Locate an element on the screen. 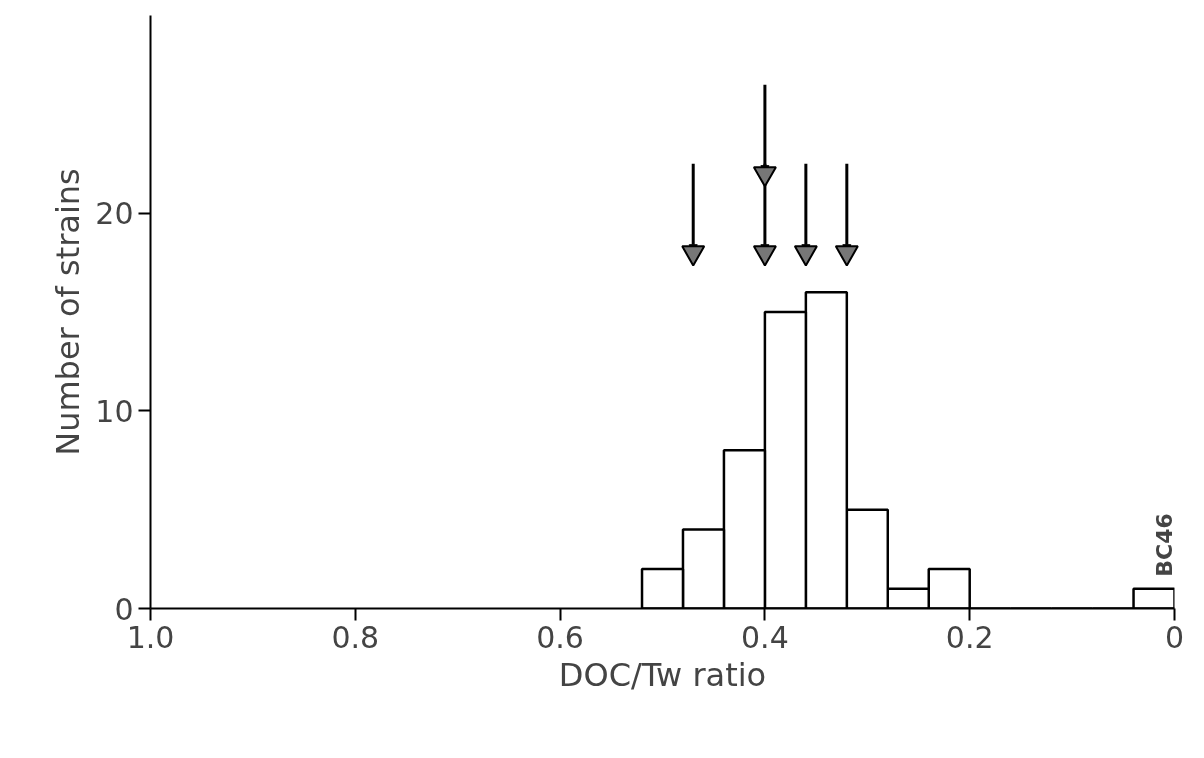 Image resolution: width=1204 pixels, height=758 pixels. x-tick-label: 0.8 is located at coordinates (355, 637).